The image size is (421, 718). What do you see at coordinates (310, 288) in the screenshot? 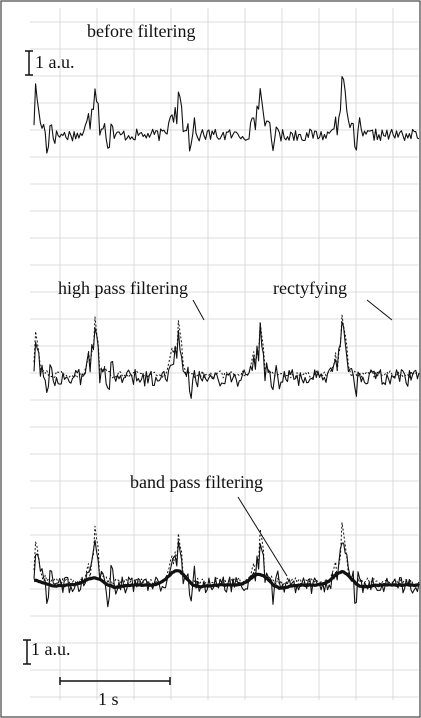
I see `annotation-rectyfying: rectyfying` at bounding box center [310, 288].